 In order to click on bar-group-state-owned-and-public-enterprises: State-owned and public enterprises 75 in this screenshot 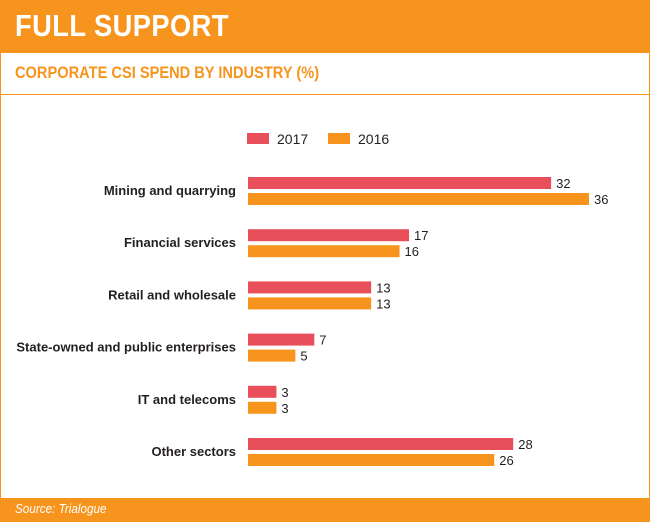, I will do `click(171, 348)`.